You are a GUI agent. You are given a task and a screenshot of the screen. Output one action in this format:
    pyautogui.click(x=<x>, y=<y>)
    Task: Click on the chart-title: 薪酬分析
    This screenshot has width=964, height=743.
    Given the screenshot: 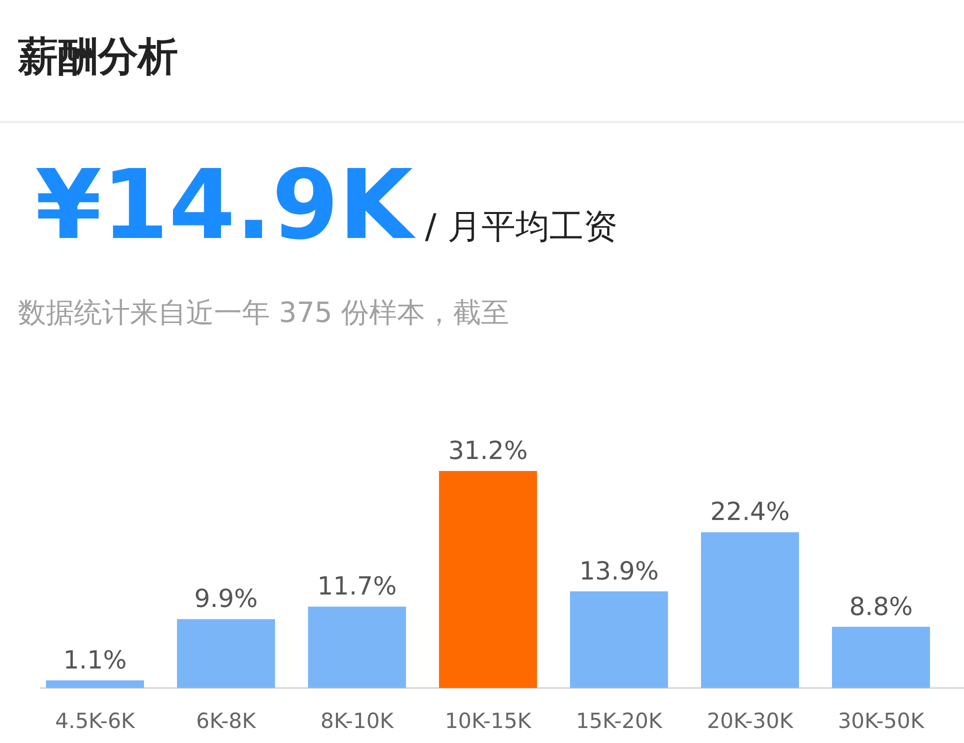 What is the action you would take?
    pyautogui.click(x=97, y=57)
    